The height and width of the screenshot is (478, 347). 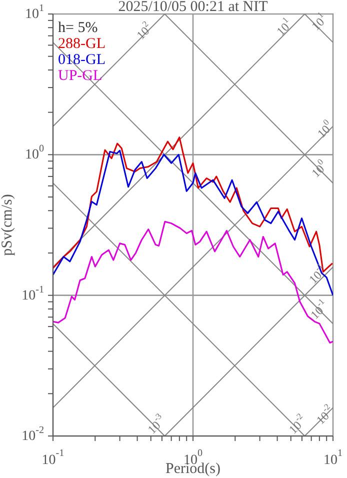 What do you see at coordinates (81, 76) in the screenshot?
I see `text: UP-GL` at bounding box center [81, 76].